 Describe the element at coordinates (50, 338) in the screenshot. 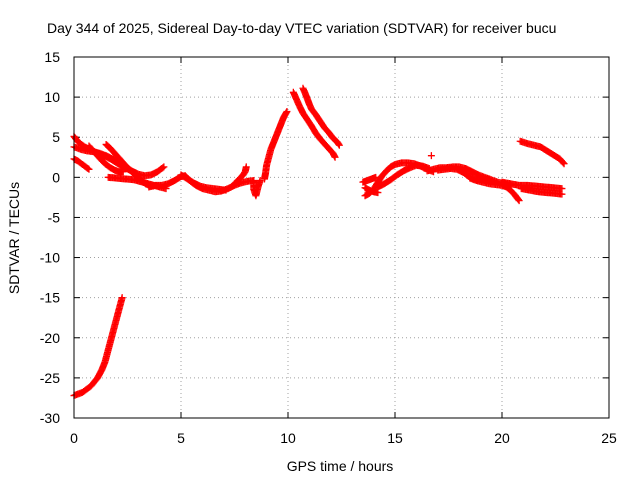

I see `y-tick-label: -20` at that location.